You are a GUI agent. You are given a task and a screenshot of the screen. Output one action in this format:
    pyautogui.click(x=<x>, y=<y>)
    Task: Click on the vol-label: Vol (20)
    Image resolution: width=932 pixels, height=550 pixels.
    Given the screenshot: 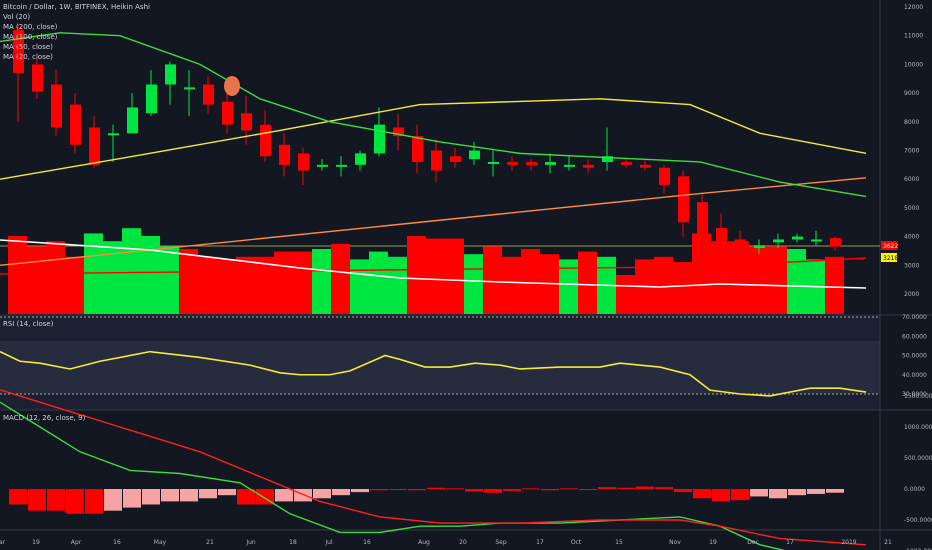 What is the action you would take?
    pyautogui.click(x=17, y=17)
    